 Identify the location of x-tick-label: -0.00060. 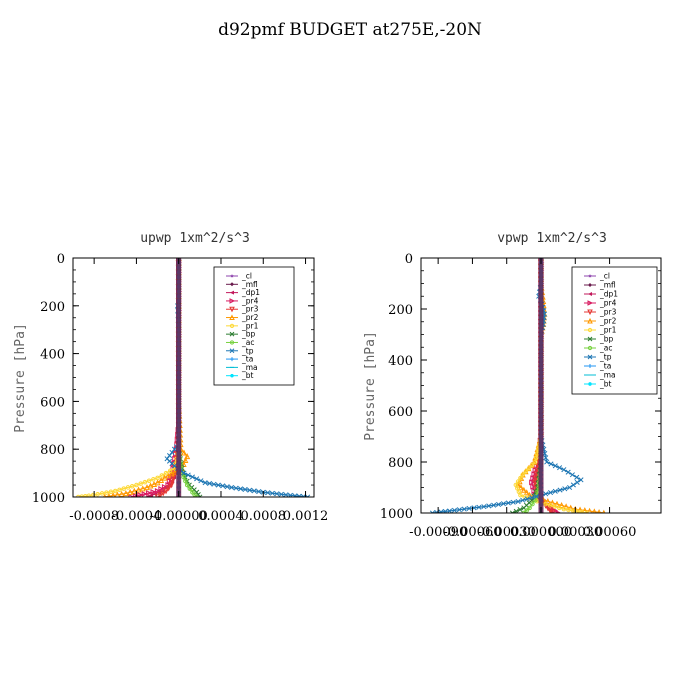
(472, 532).